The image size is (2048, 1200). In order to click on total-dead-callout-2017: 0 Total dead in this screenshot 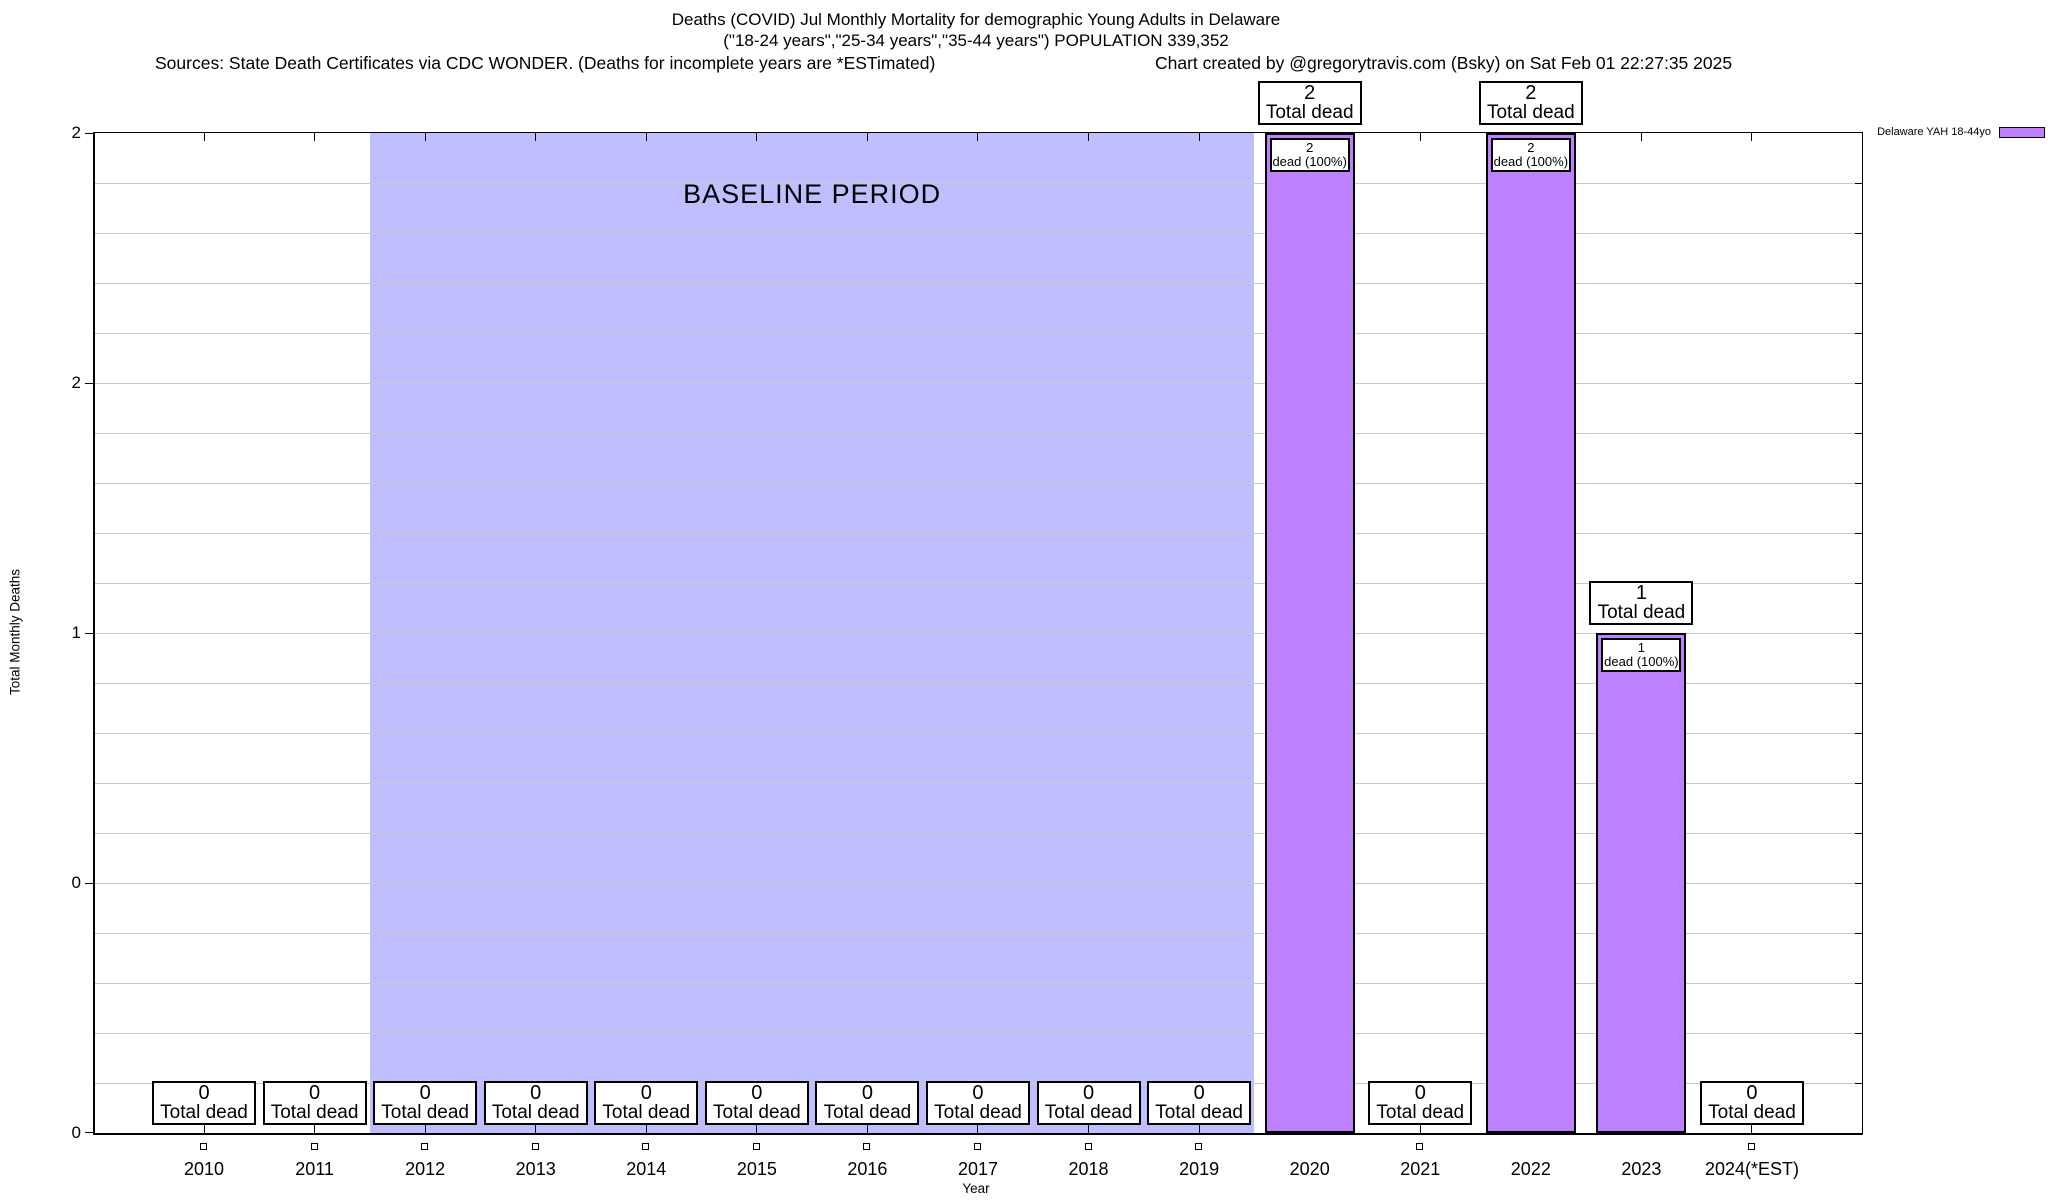, I will do `click(977, 1103)`.